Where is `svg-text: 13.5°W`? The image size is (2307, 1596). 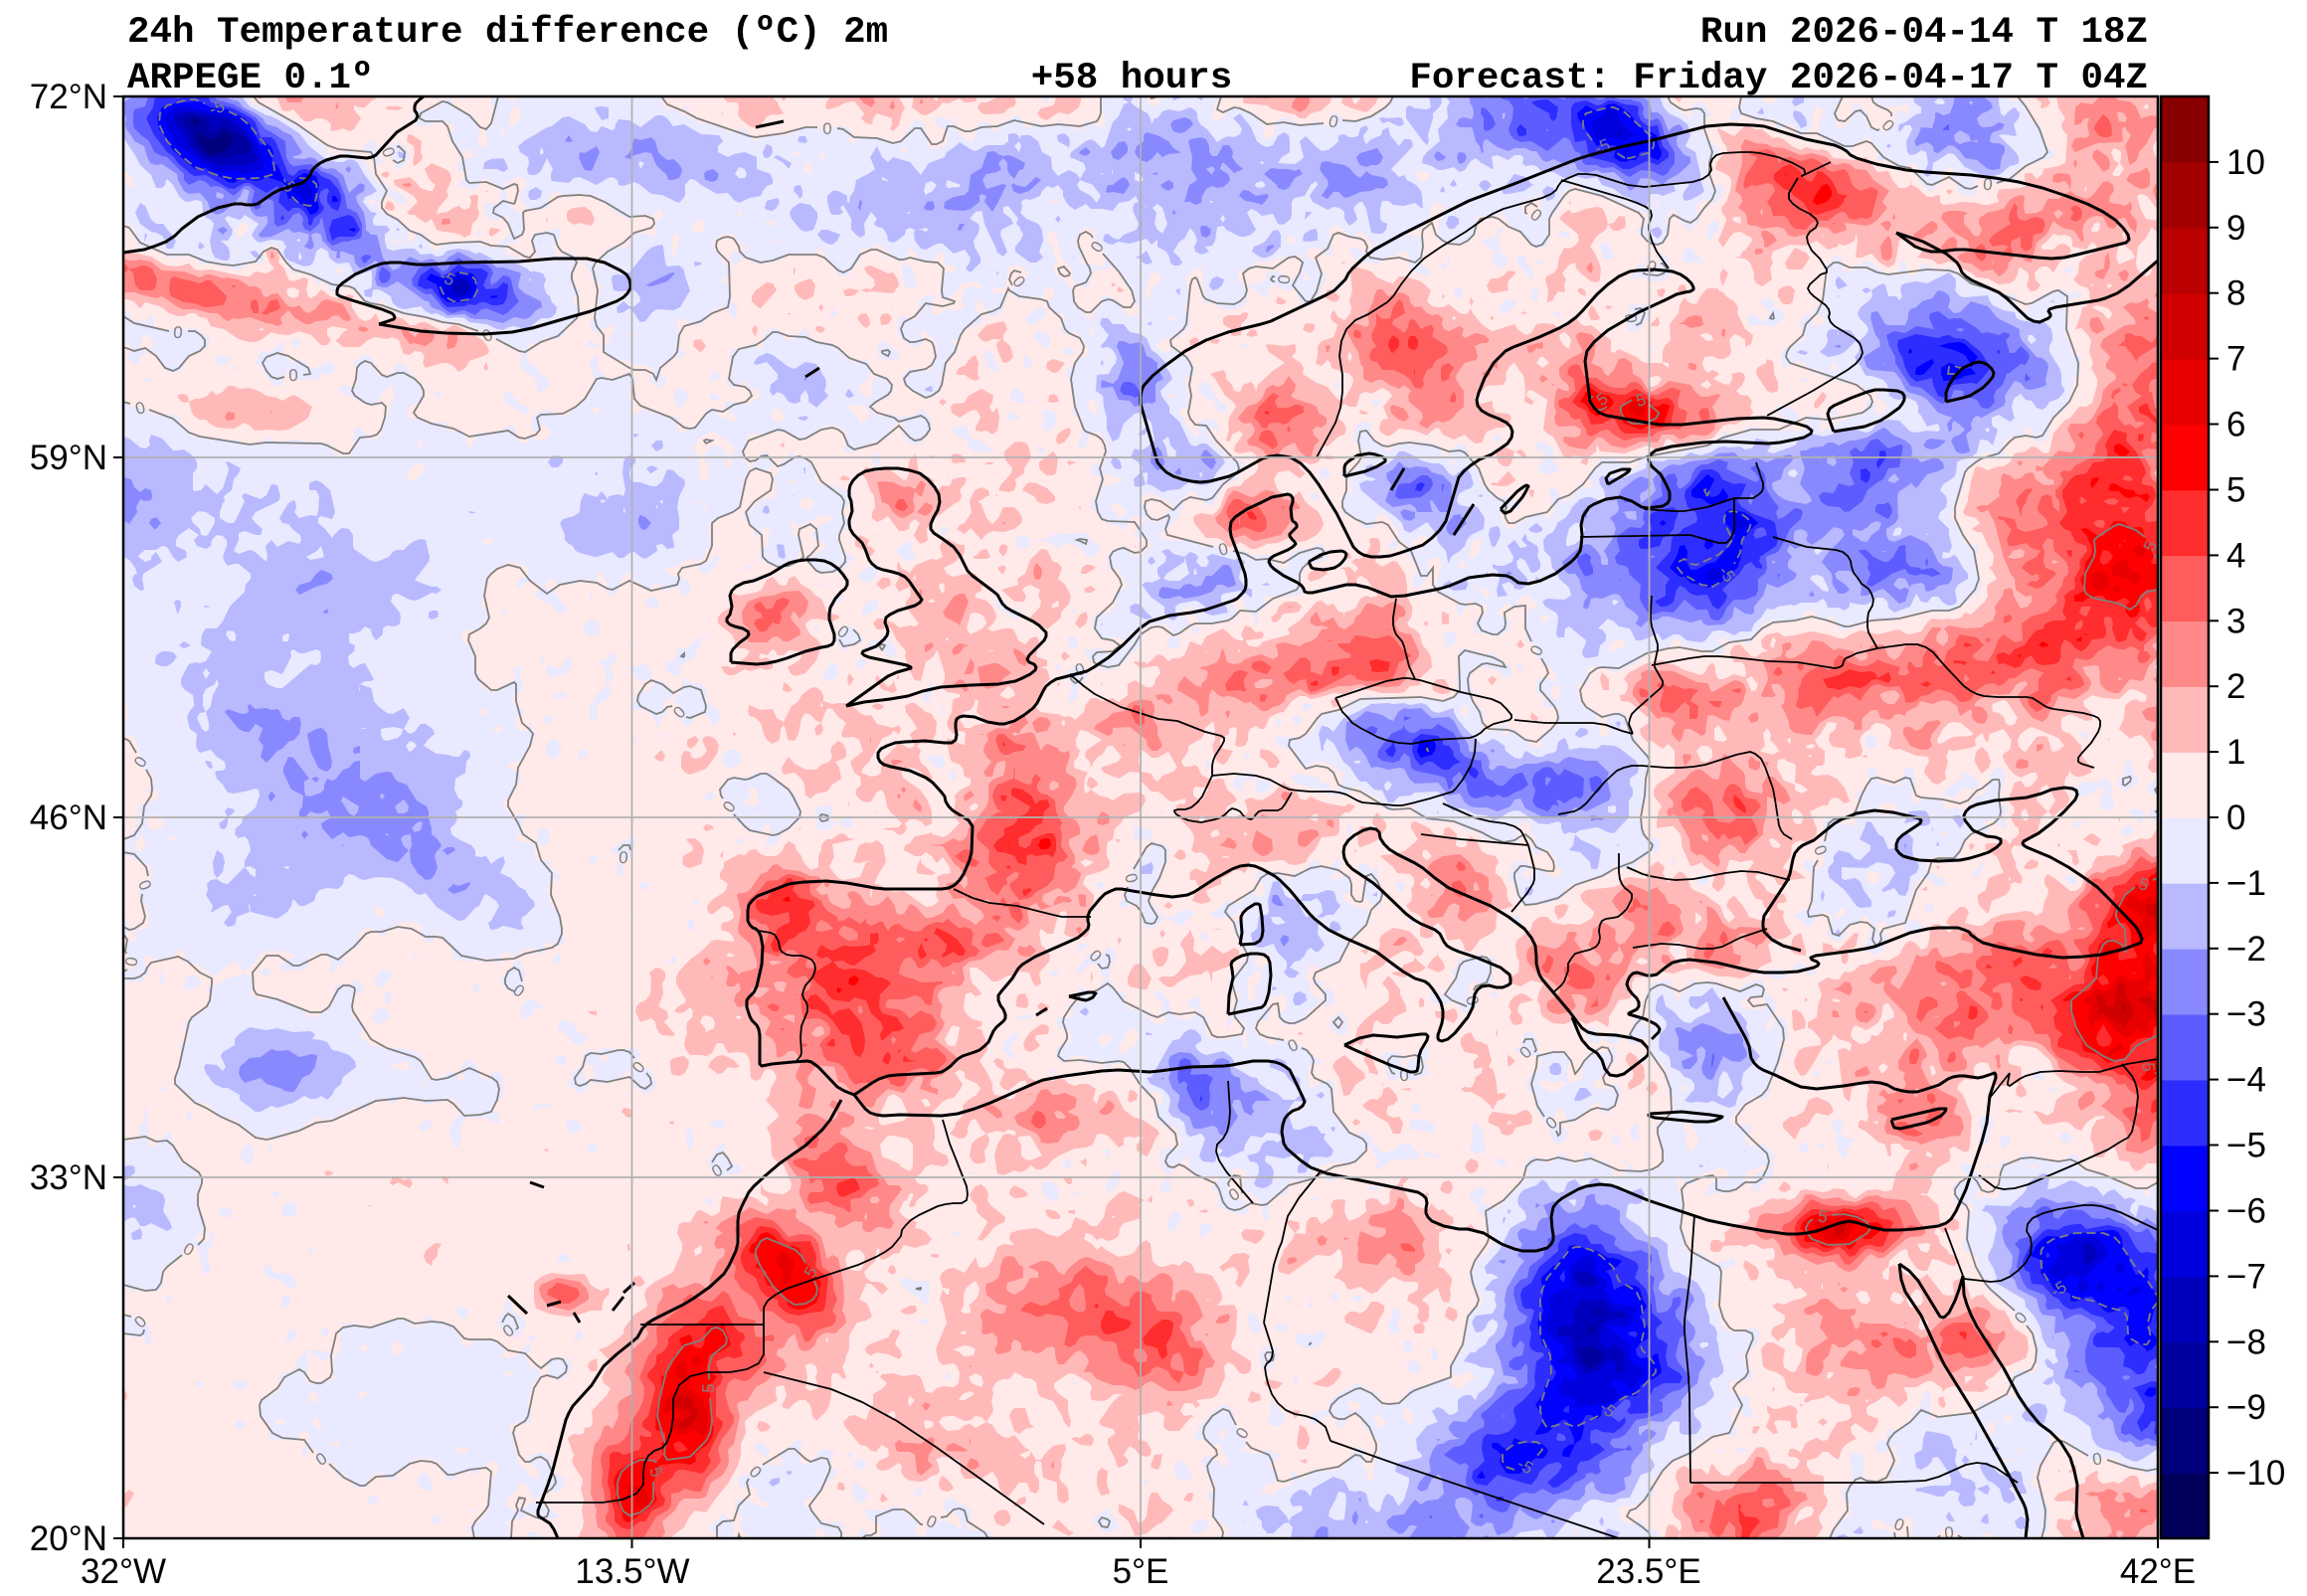
svg-text: 13.5°W is located at coordinates (632, 1572).